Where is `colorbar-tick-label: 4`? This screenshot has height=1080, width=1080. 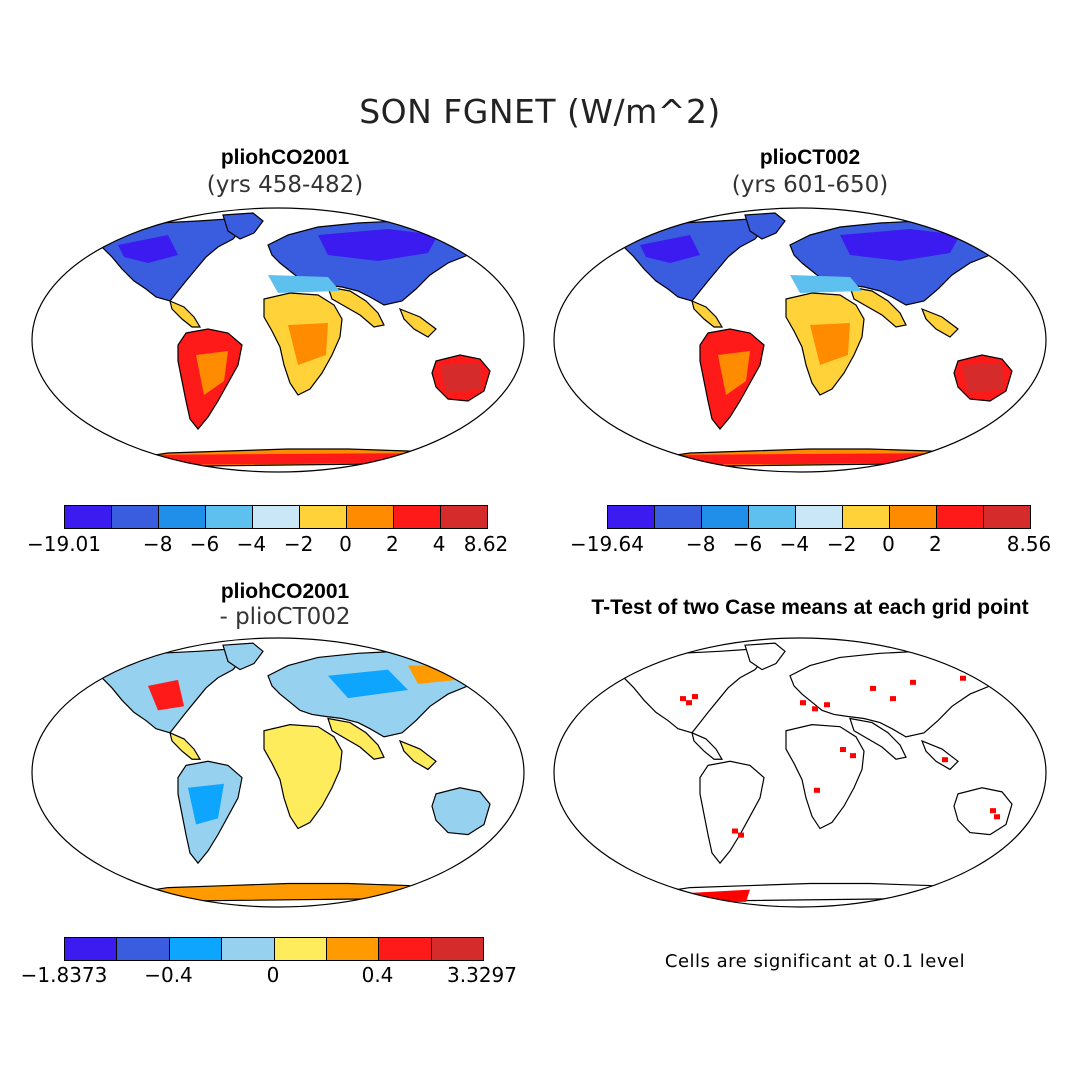
colorbar-tick-label: 4 is located at coordinates (439, 544).